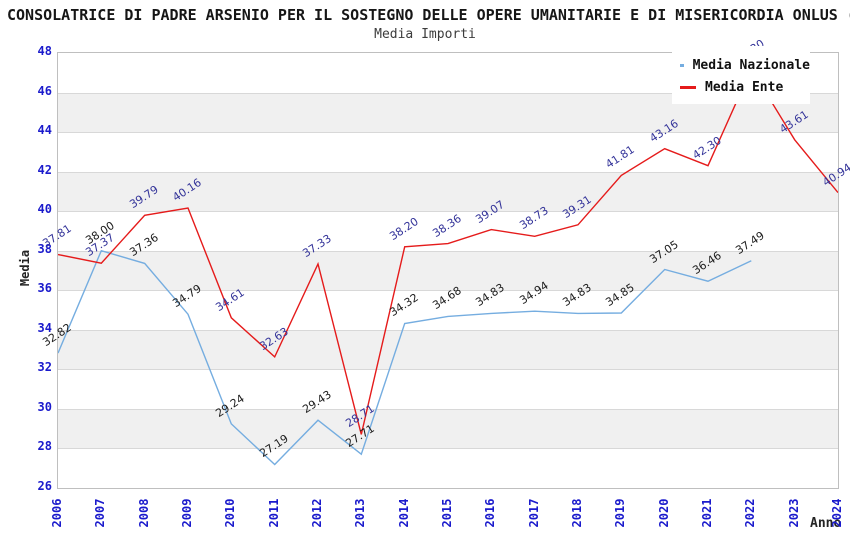  Describe the element at coordinates (360, 513) in the screenshot. I see `x-tick-label: 2013` at that location.